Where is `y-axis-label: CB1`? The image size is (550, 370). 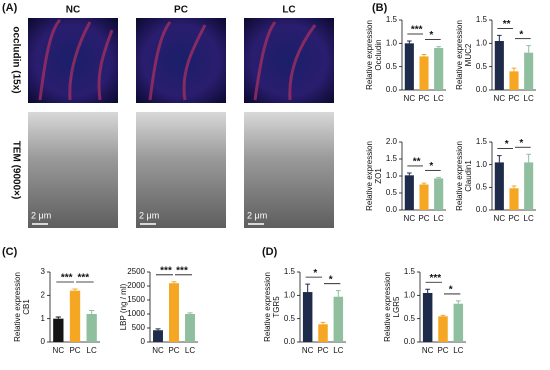 y-axis-label: CB1 is located at coordinates (26, 307).